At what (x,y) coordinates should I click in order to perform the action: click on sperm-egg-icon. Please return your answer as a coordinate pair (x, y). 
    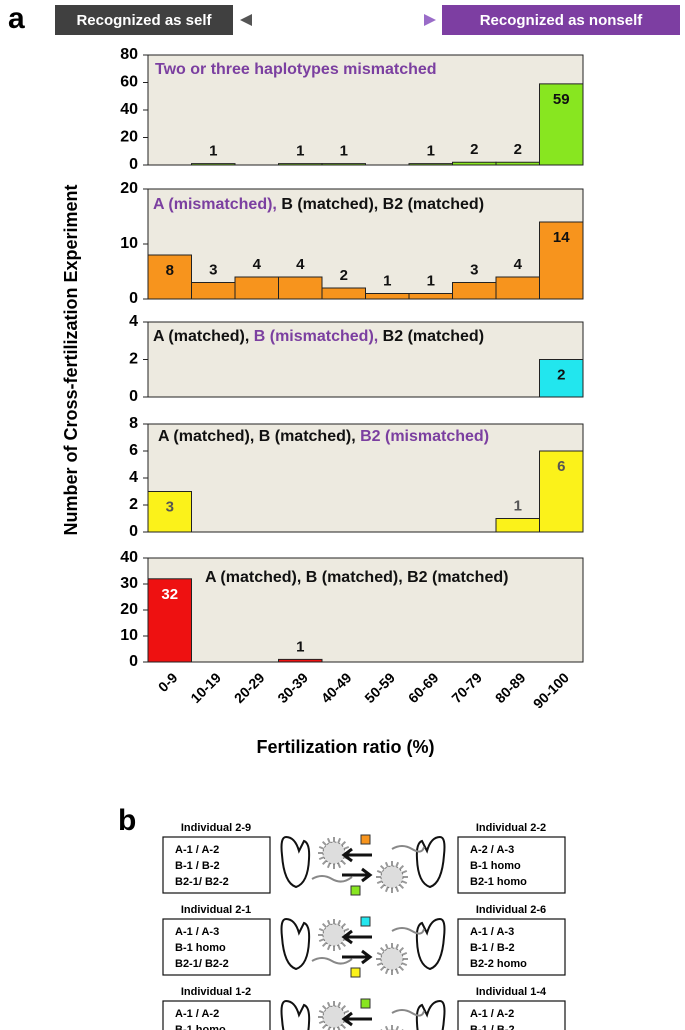
    Looking at the image, I should click on (392, 959).